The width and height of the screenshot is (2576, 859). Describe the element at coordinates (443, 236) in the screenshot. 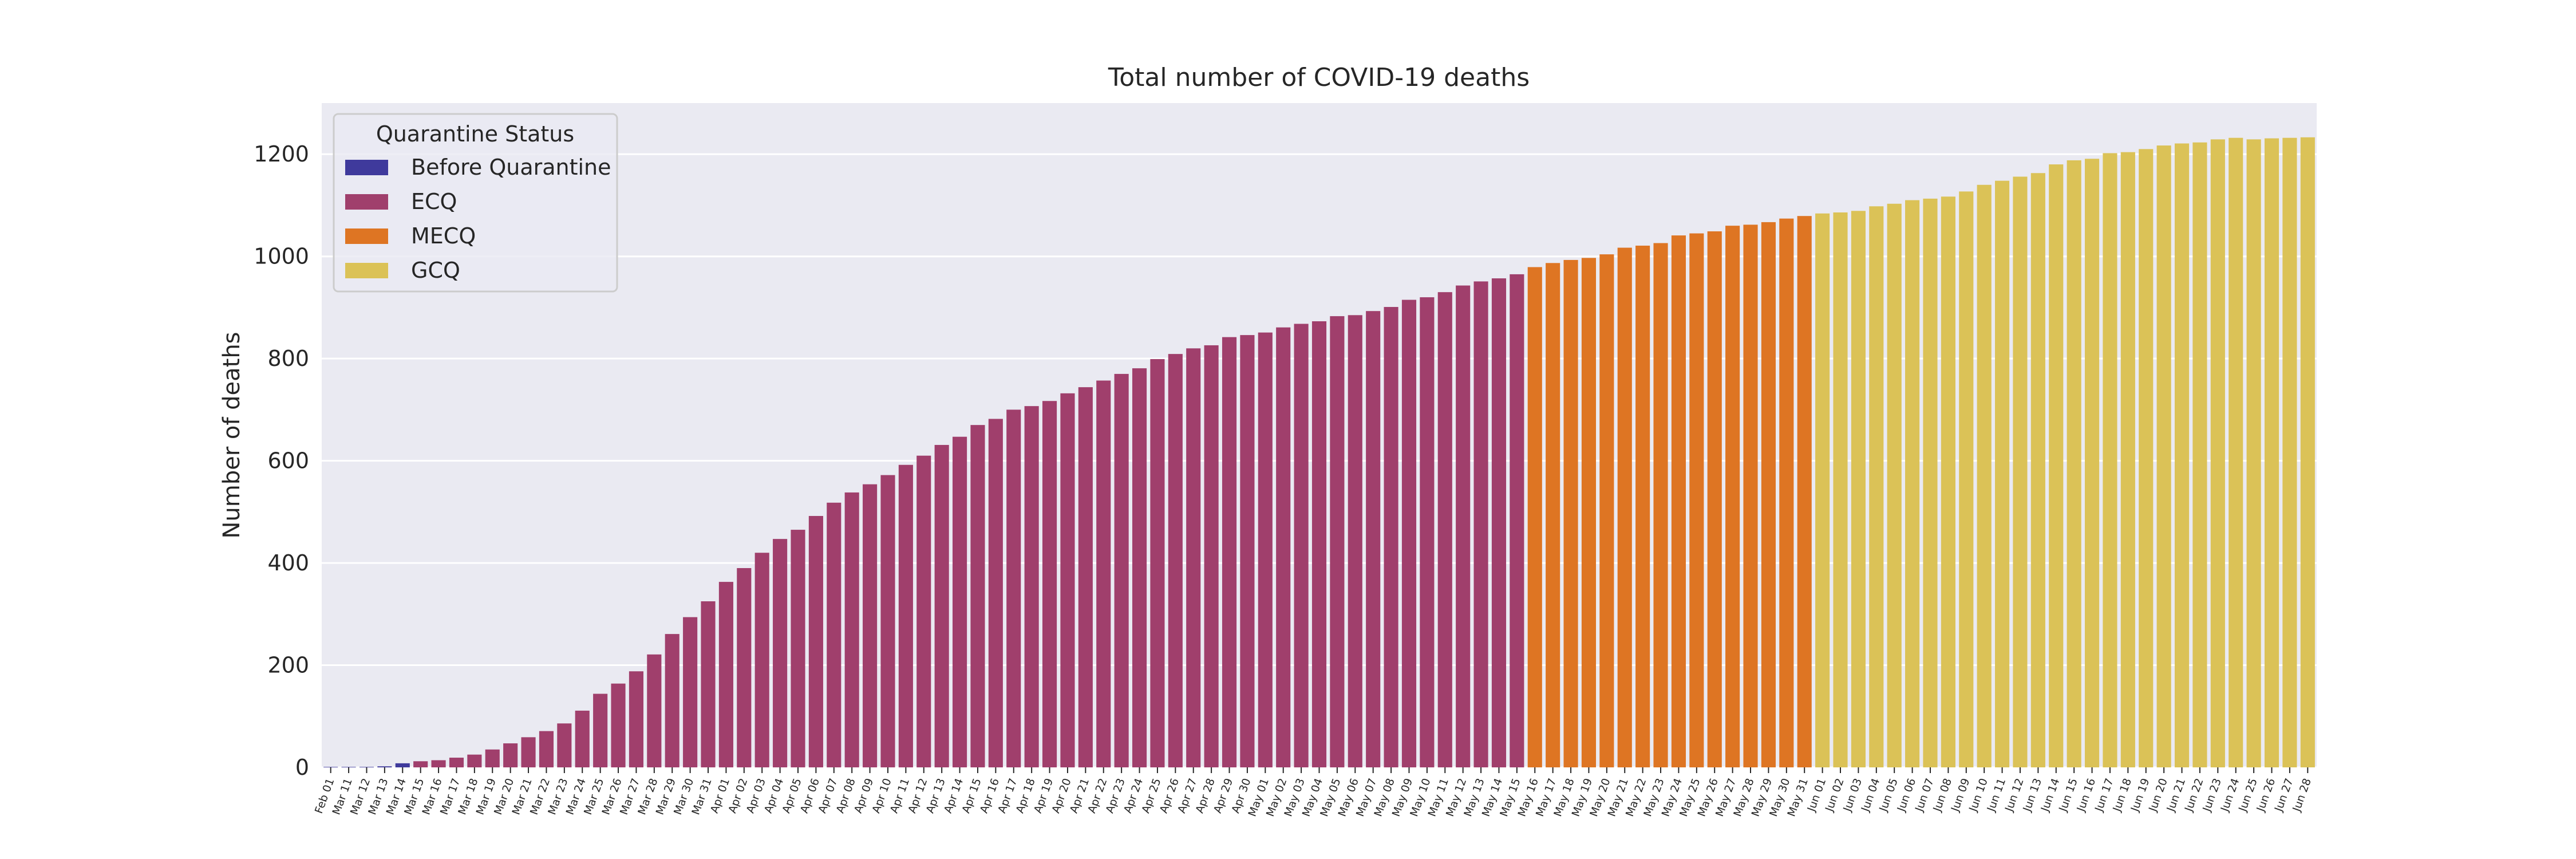

I see `legend-label: MECQ` at that location.